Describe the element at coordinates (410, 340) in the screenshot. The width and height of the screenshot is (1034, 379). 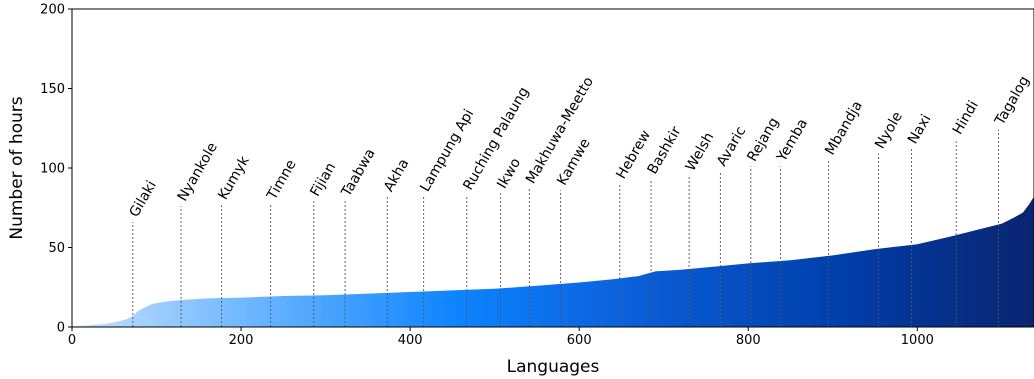
I see `x-tick-label: 400` at that location.